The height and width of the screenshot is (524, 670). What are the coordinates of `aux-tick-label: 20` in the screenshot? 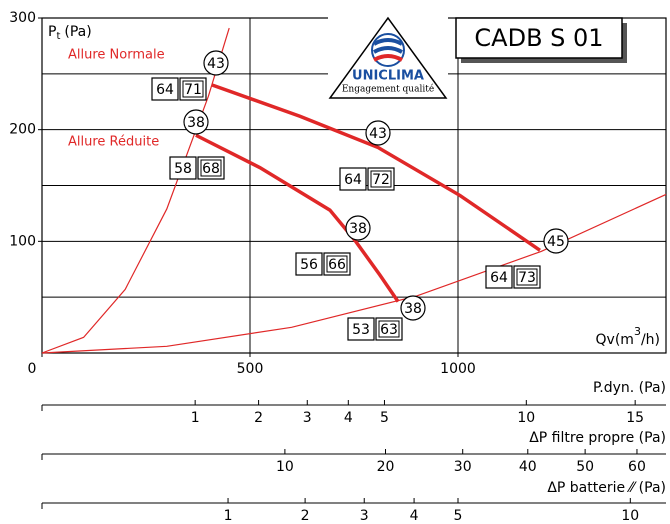 It's located at (386, 467).